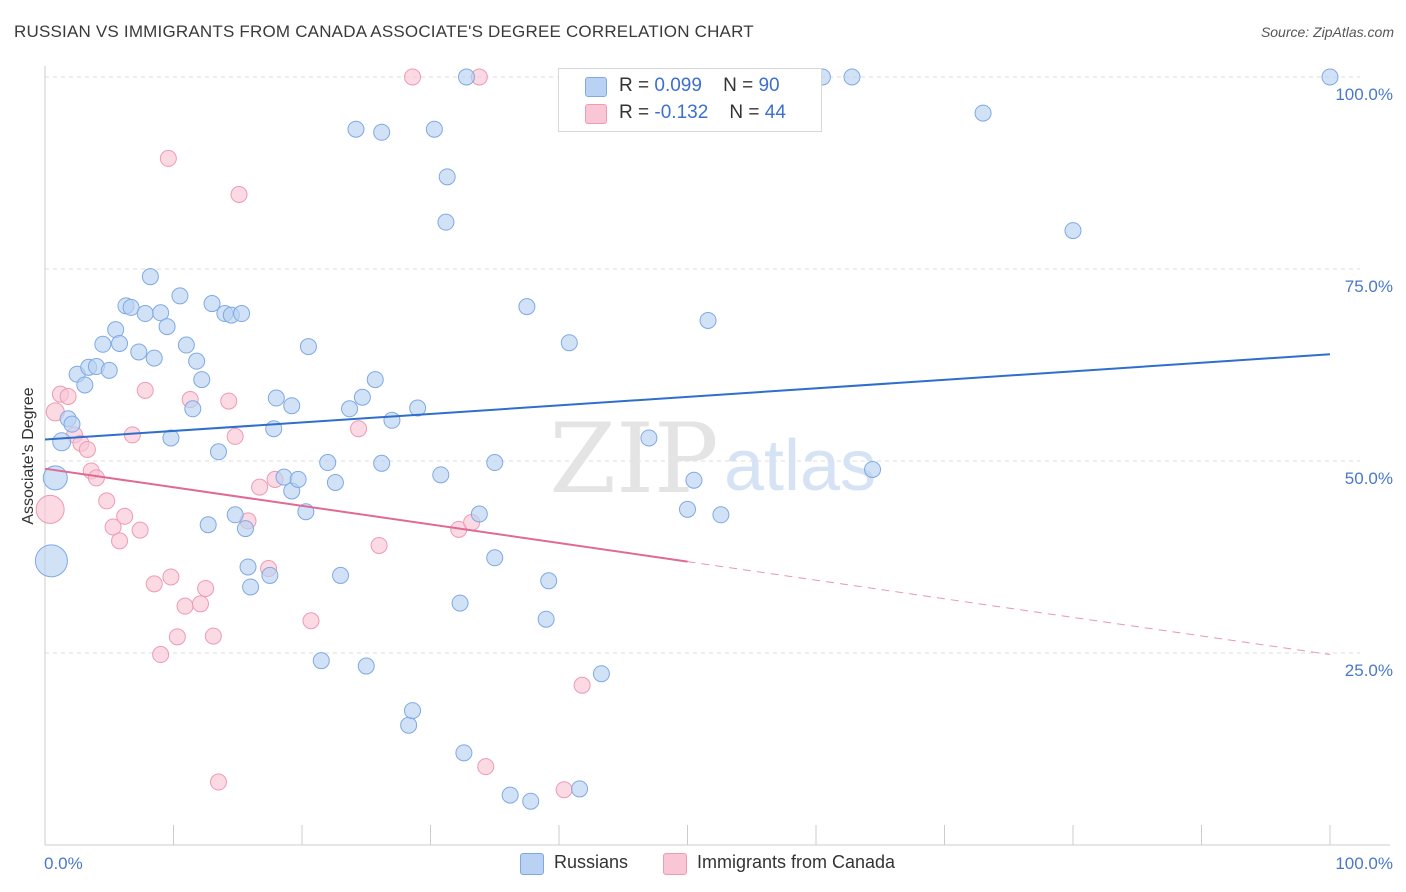  Describe the element at coordinates (800, 466) in the screenshot. I see `watermark-atlas: atlas` at that location.